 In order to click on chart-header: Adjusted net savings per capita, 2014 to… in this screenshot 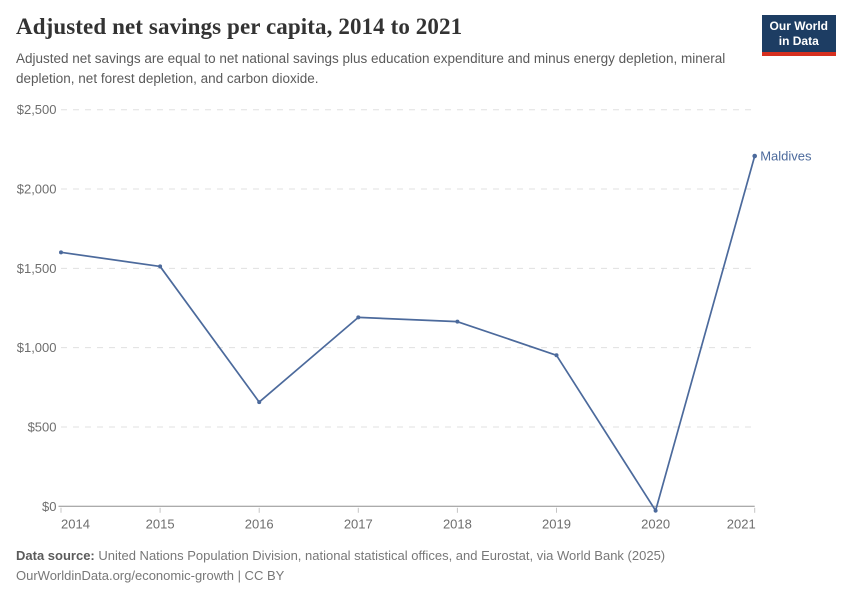, I will do `click(383, 52)`.